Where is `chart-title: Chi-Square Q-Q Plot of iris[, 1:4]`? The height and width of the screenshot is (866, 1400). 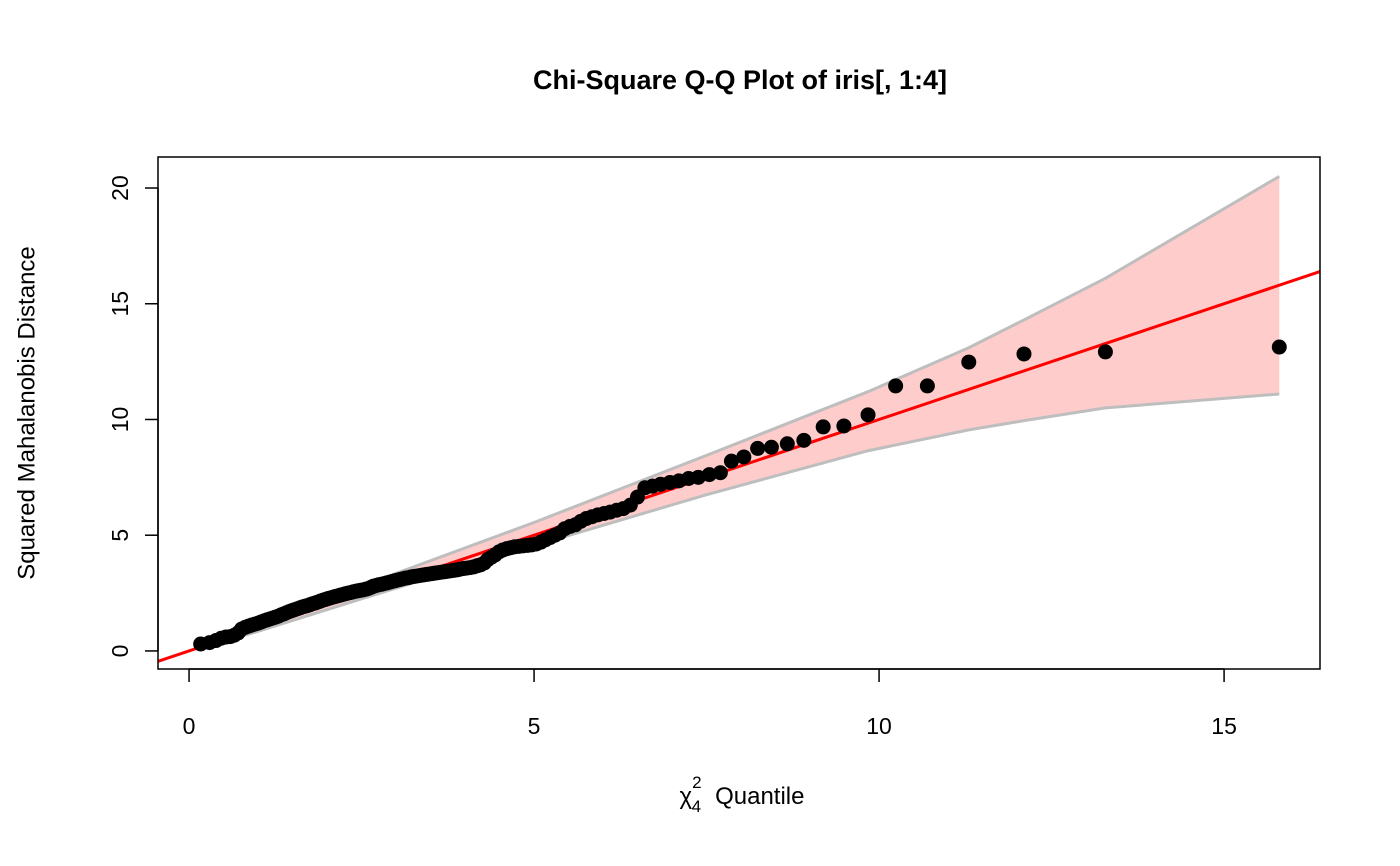
chart-title: Chi-Square Q-Q Plot of iris[, 1:4] is located at coordinates (740, 80).